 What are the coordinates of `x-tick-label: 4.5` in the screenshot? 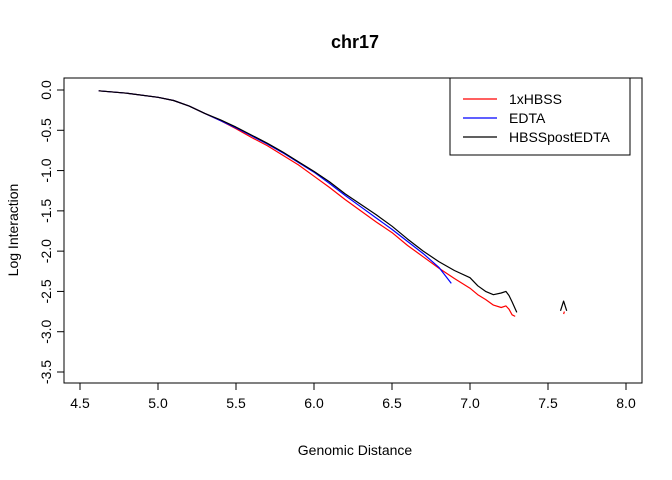 It's located at (80, 403).